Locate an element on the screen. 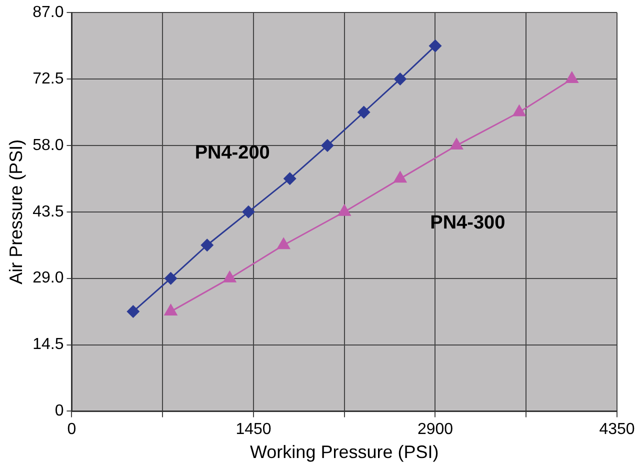 This screenshot has height=466, width=639. y-tick-label: 72.5 is located at coordinates (48, 79).